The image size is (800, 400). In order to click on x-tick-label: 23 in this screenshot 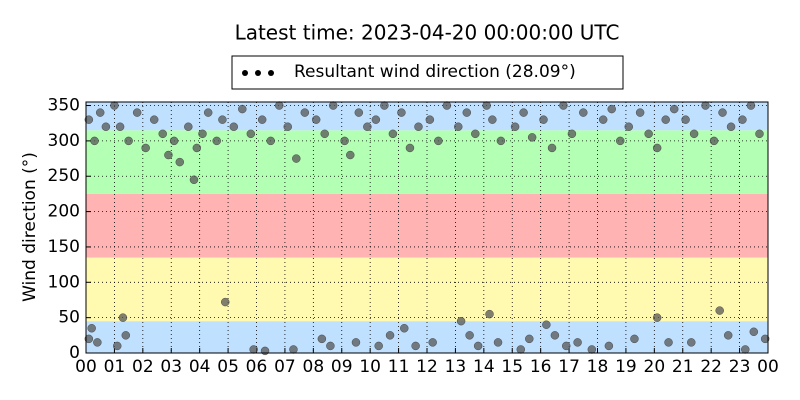, I will do `click(740, 367)`.